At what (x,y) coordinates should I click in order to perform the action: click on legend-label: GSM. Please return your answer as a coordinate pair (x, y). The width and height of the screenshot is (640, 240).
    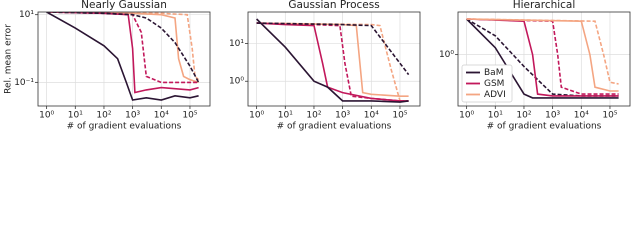
    Looking at the image, I should click on (494, 84).